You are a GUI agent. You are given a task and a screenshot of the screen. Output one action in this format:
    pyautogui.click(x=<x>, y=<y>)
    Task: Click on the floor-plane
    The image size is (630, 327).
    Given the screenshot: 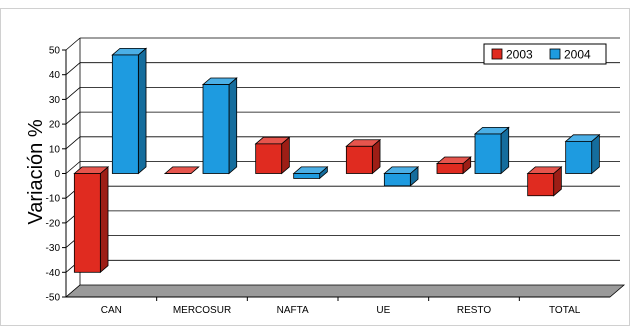 What is the action you would take?
    pyautogui.click(x=345, y=291)
    